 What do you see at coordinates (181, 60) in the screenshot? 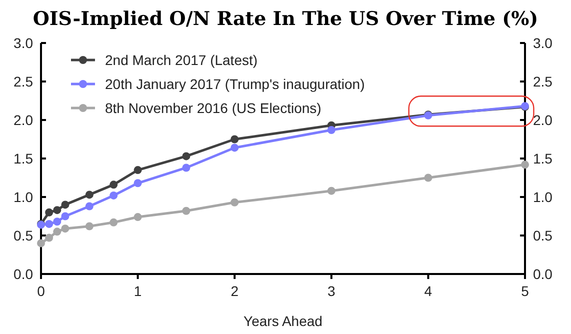
I see `legend-label: 2nd March 2017 (Latest)` at bounding box center [181, 60].